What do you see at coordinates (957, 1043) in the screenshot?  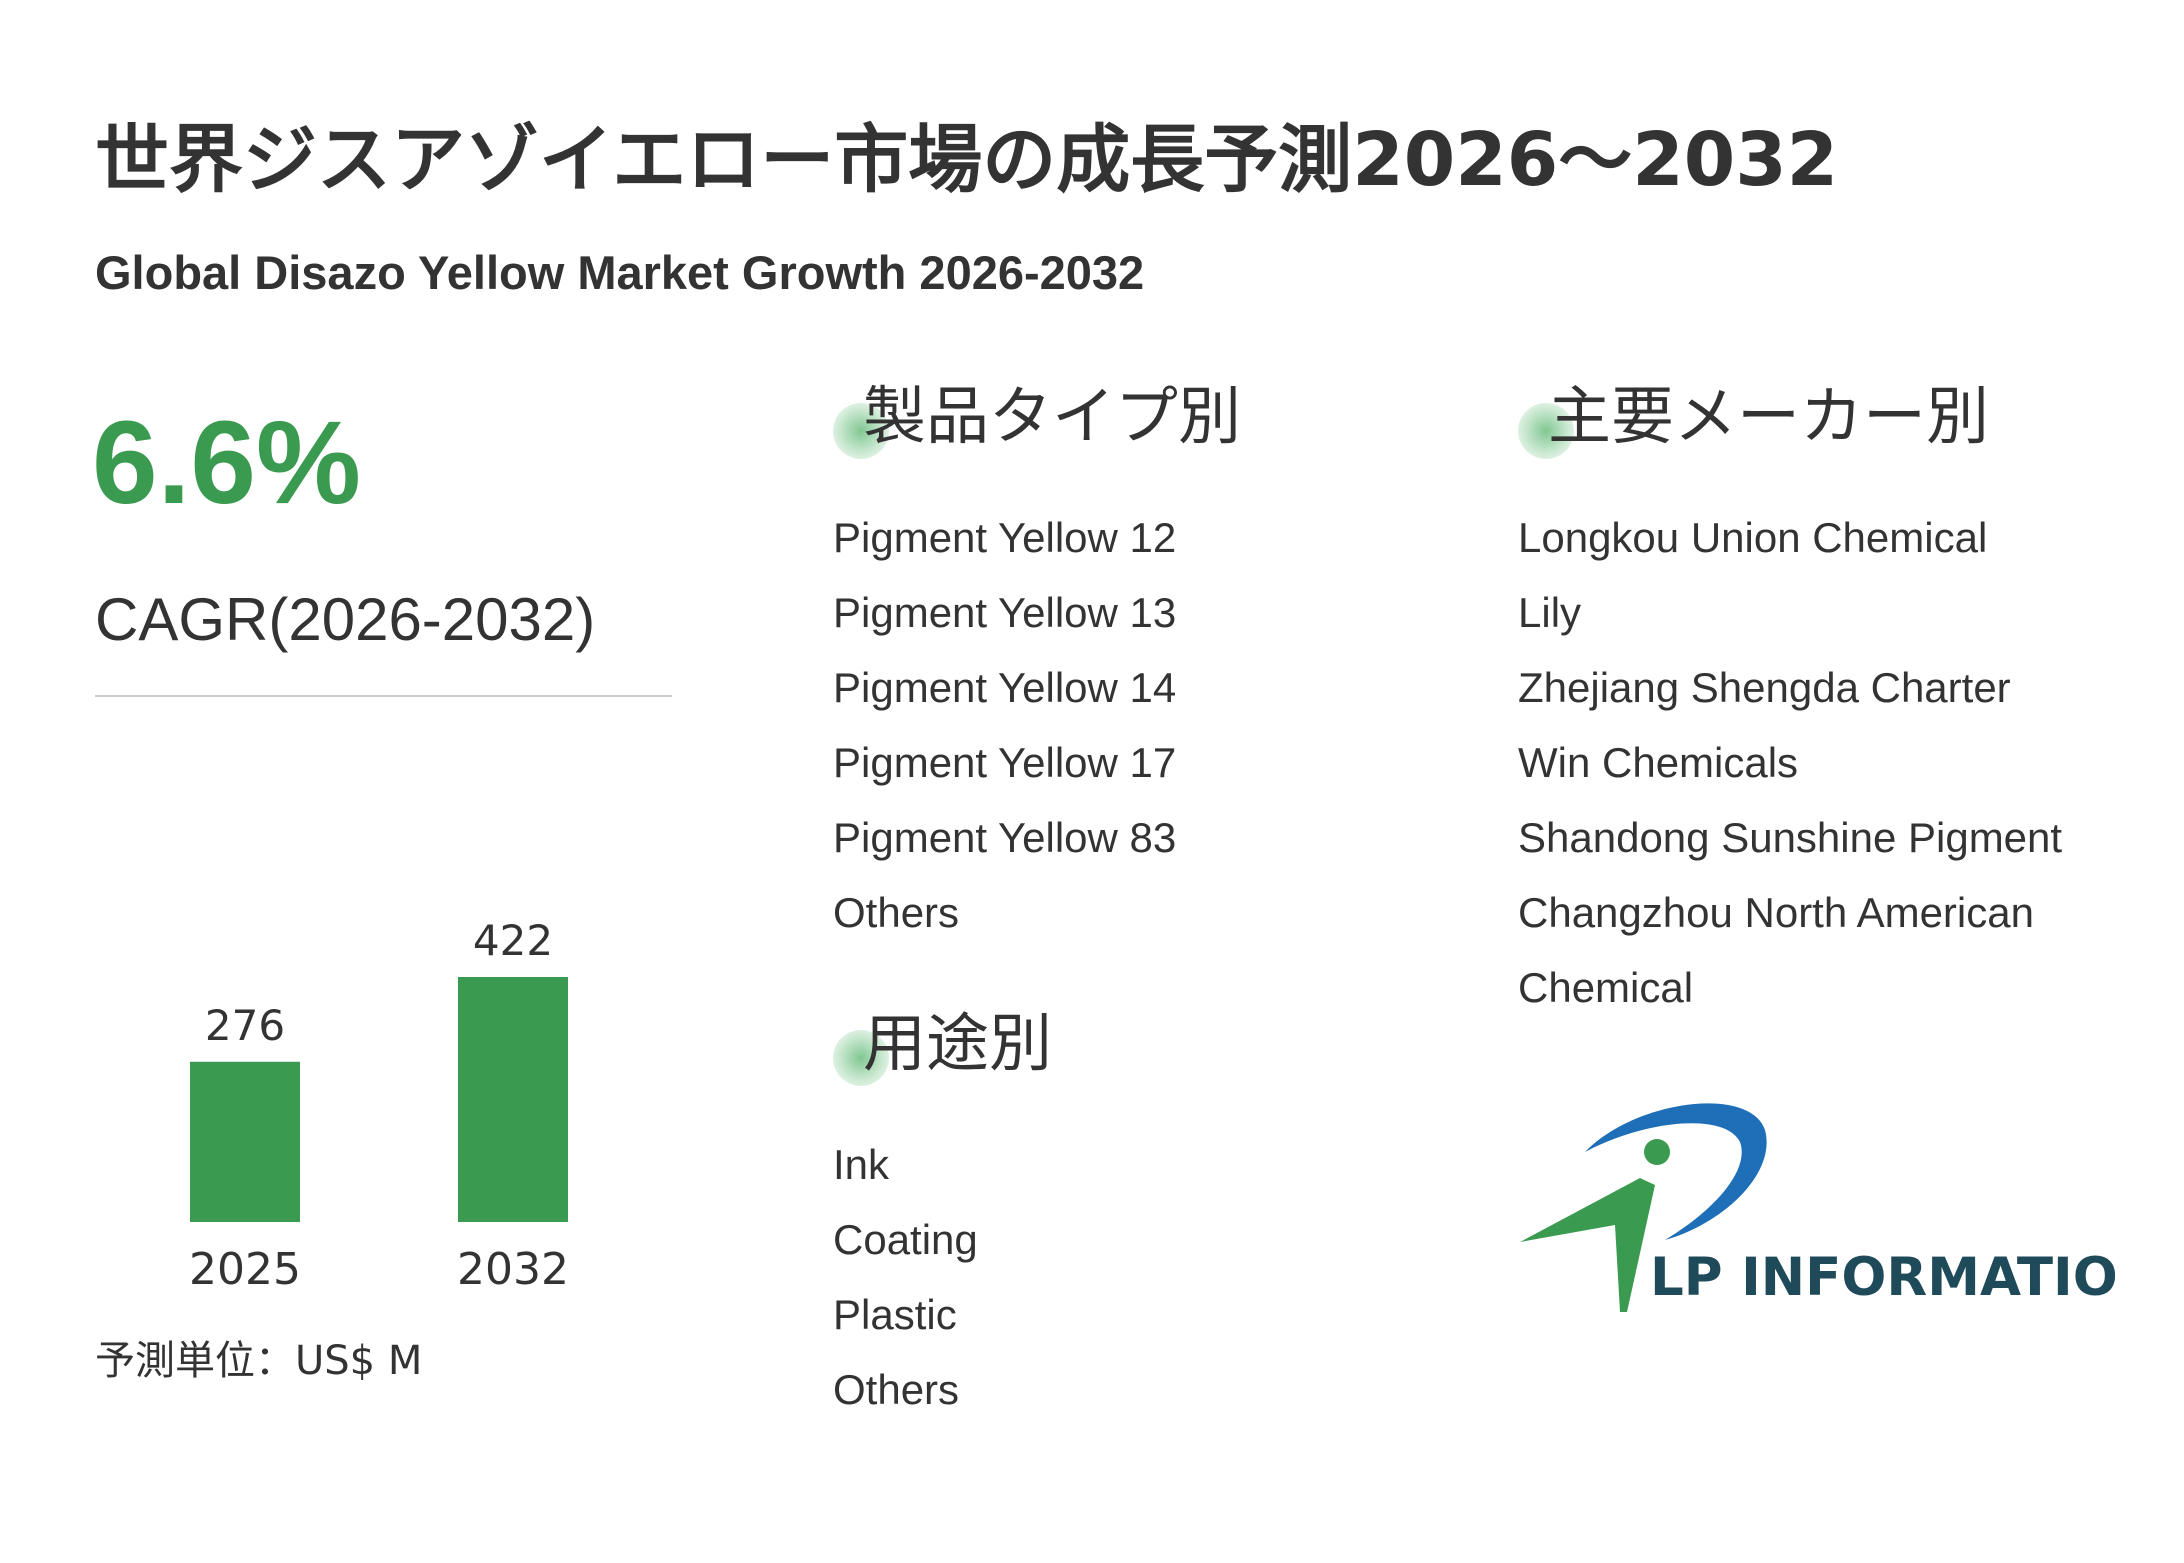 I see `application-heading: 用途別` at bounding box center [957, 1043].